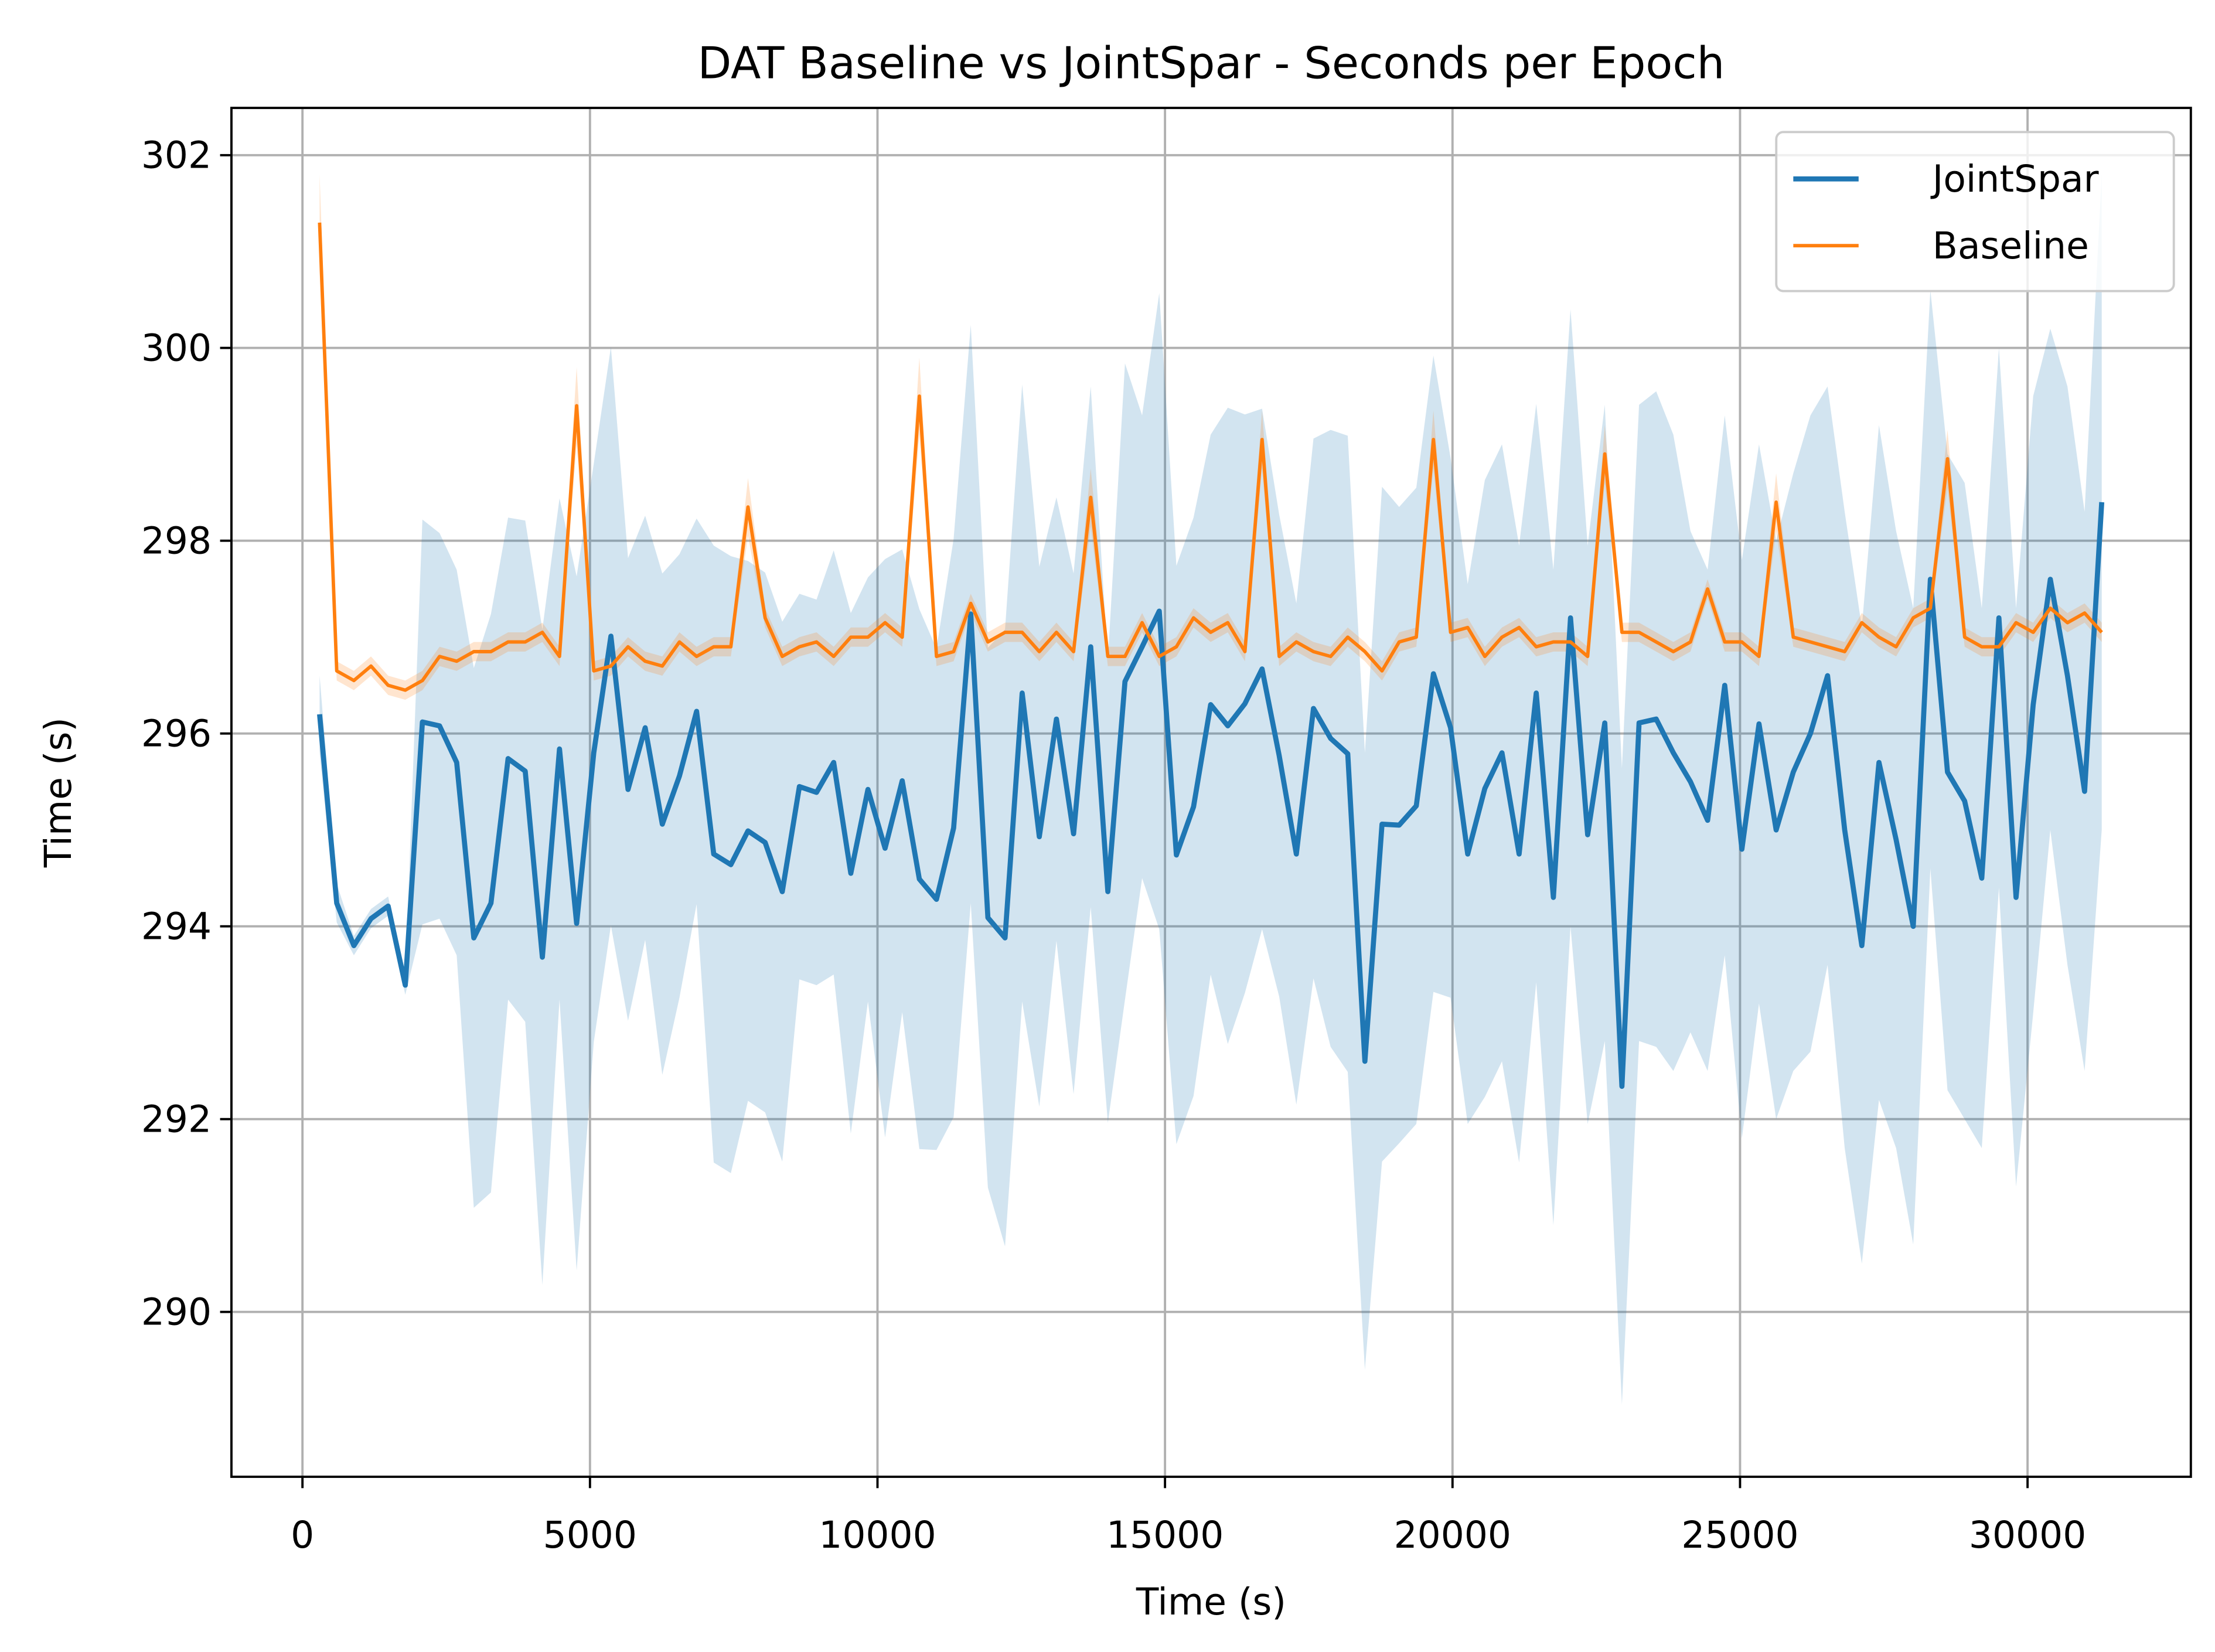 The image size is (2215, 1652). I want to click on x-tick-label: 25000, so click(1739, 1535).